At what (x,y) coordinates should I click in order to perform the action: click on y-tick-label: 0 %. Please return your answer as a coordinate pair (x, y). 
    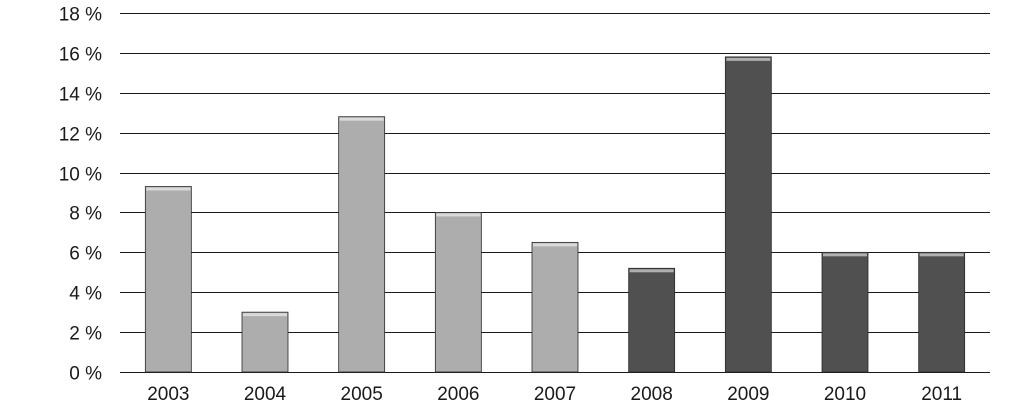
    Looking at the image, I should click on (85, 374).